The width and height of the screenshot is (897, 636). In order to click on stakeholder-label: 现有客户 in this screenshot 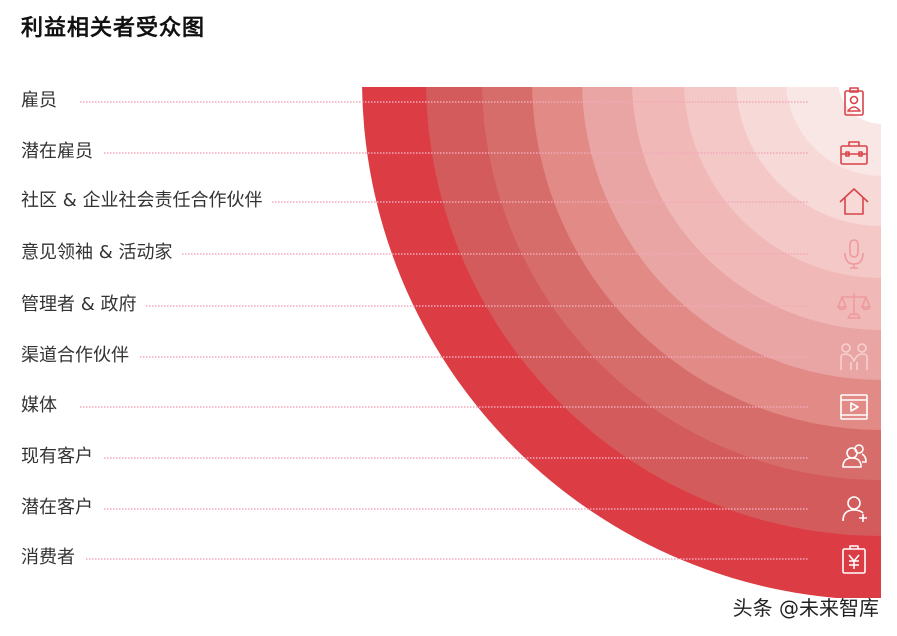, I will do `click(62, 457)`.